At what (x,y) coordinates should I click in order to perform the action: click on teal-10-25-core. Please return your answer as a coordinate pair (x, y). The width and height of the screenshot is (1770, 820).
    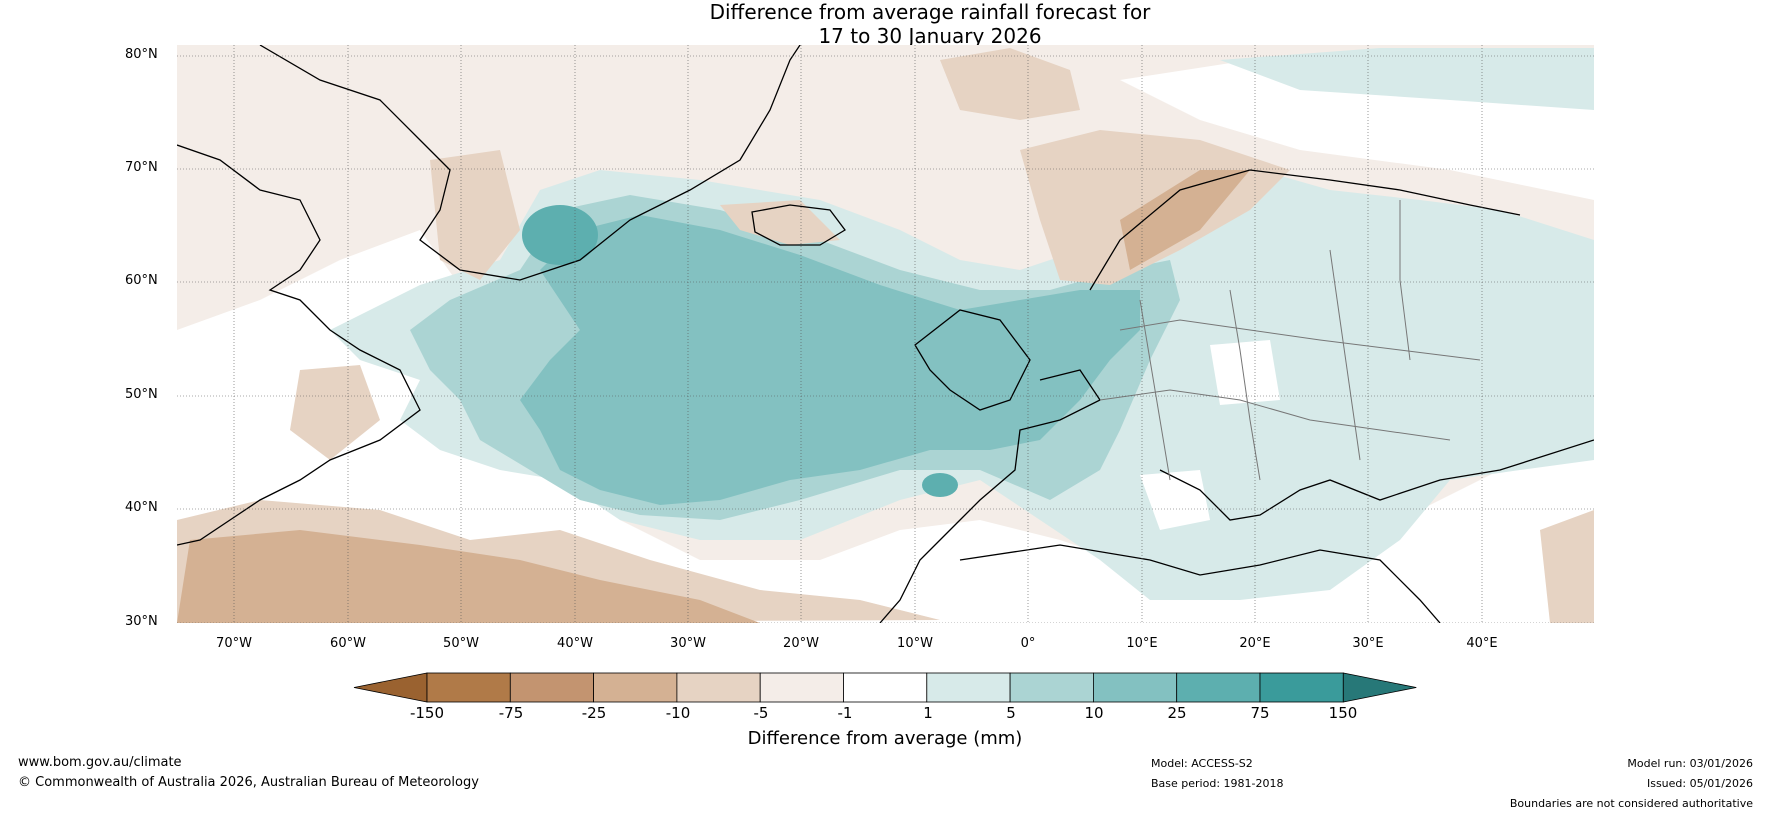
    Looking at the image, I should click on (830, 360).